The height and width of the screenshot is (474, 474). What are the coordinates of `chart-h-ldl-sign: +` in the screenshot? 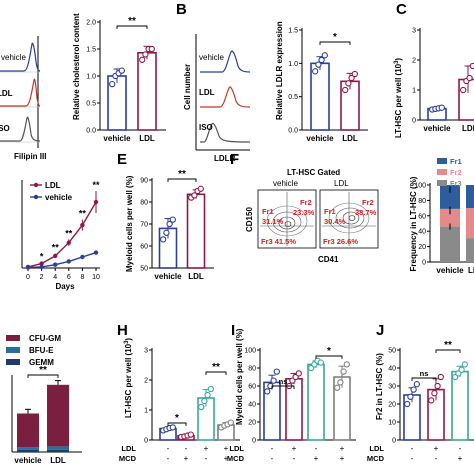 It's located at (226, 448).